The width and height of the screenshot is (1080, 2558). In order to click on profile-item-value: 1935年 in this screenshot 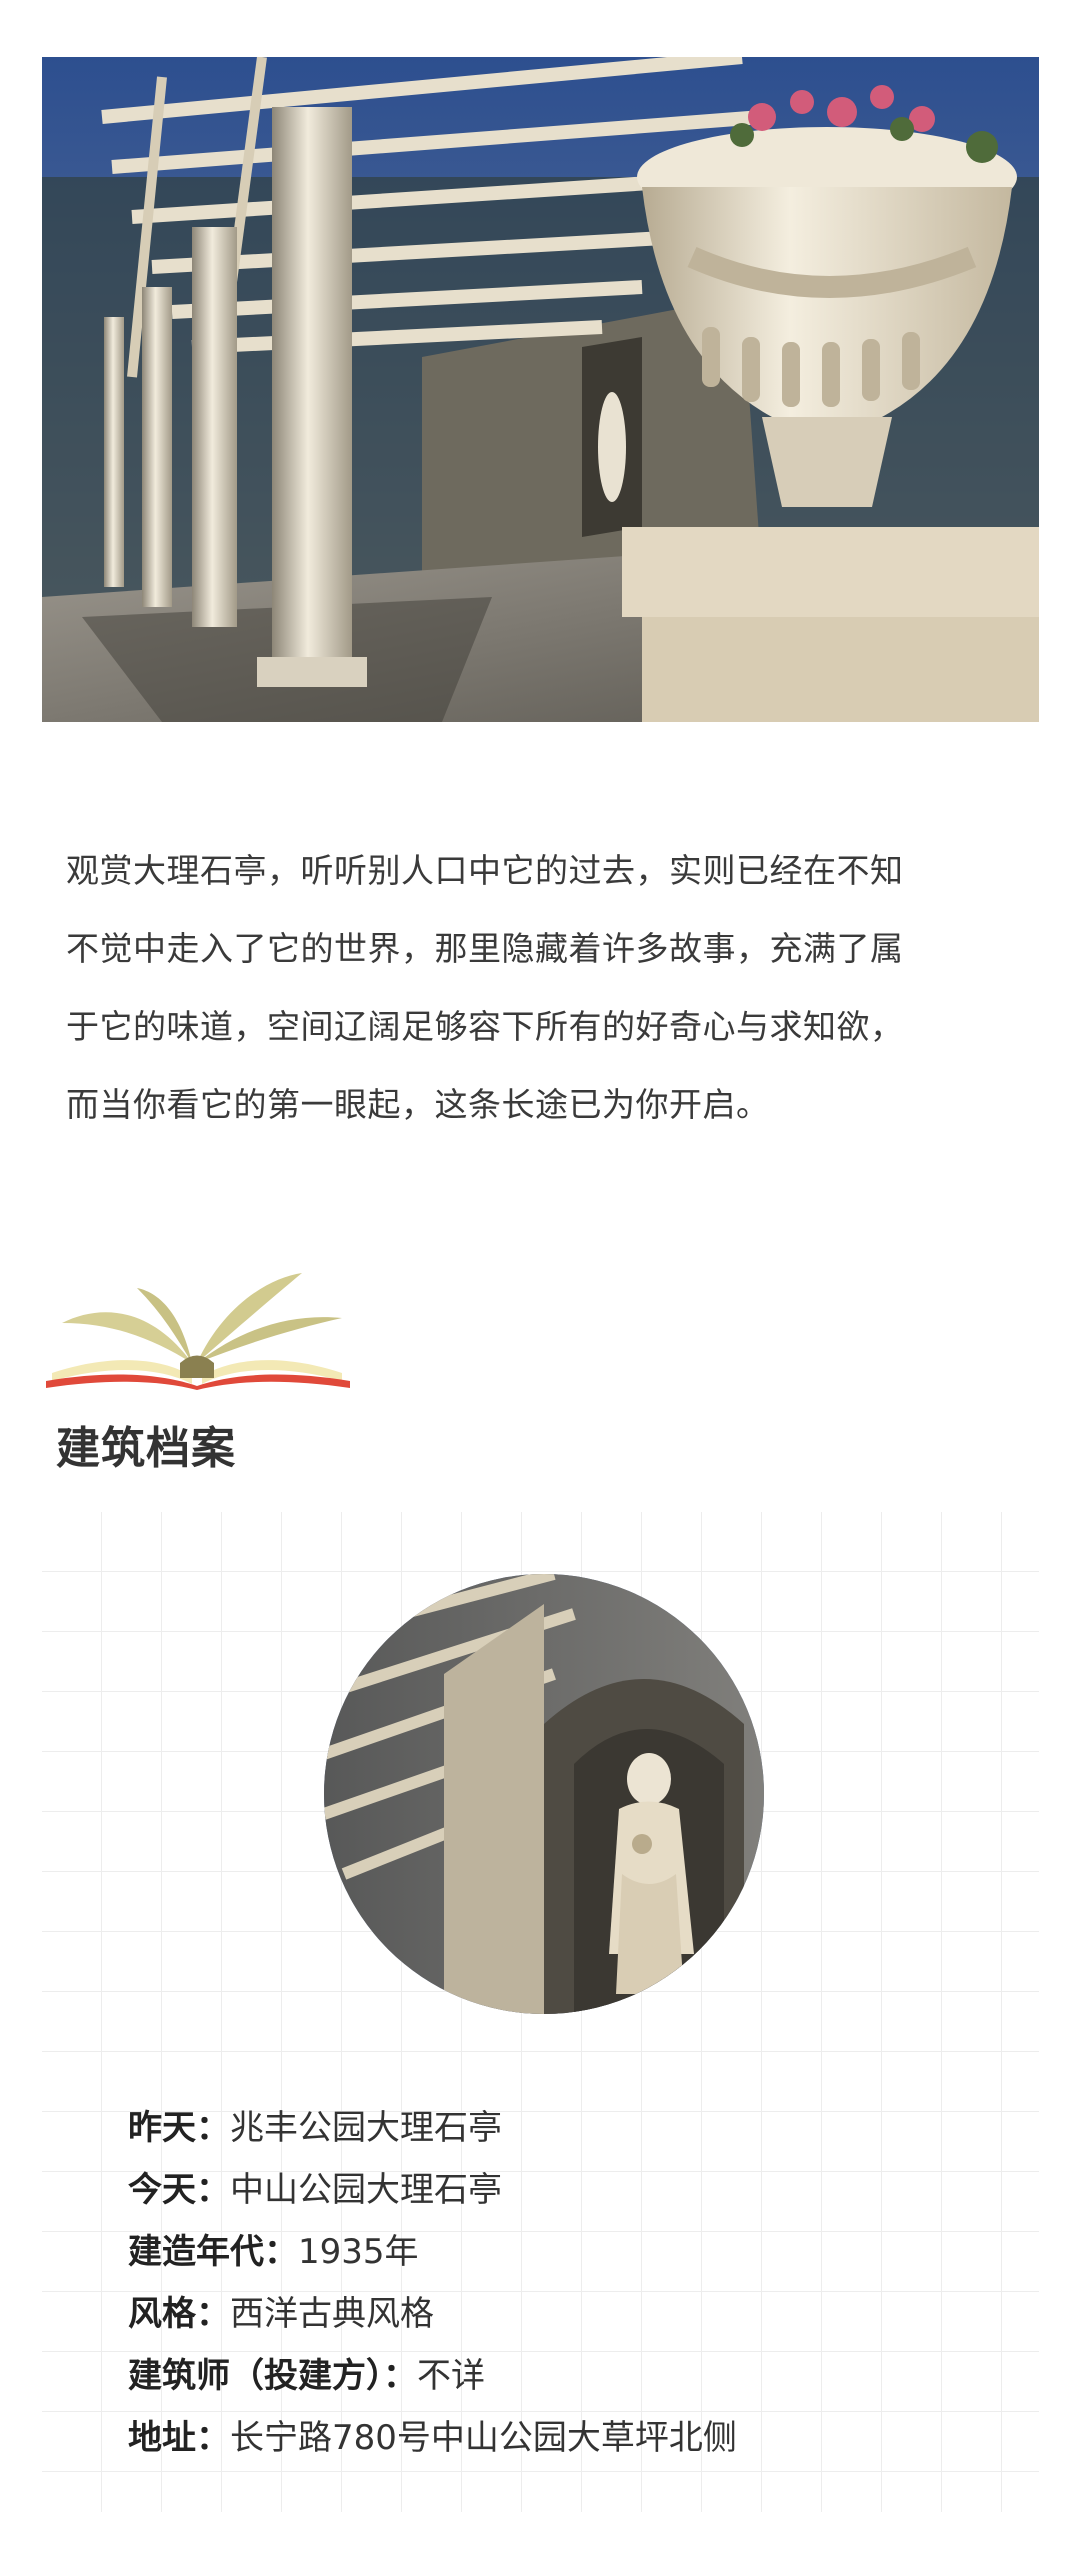, I will do `click(358, 2252)`.